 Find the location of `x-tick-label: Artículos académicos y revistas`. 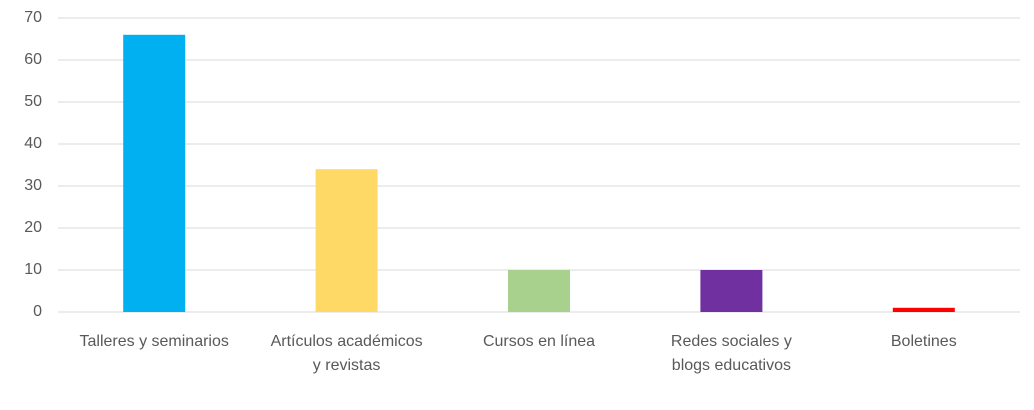

x-tick-label: Artículos académicos y revistas is located at coordinates (346, 353).